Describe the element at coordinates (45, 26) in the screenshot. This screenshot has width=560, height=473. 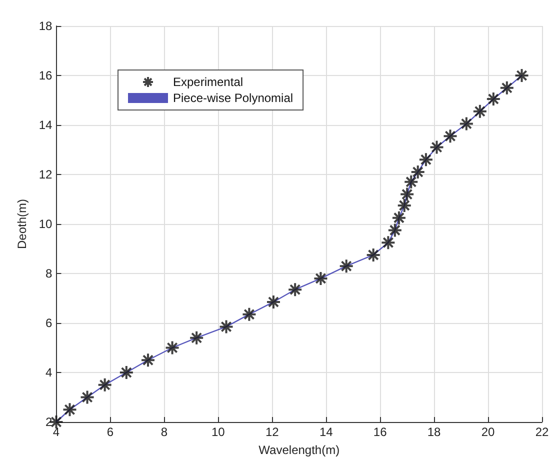
I see `y-tick-label: 18` at that location.